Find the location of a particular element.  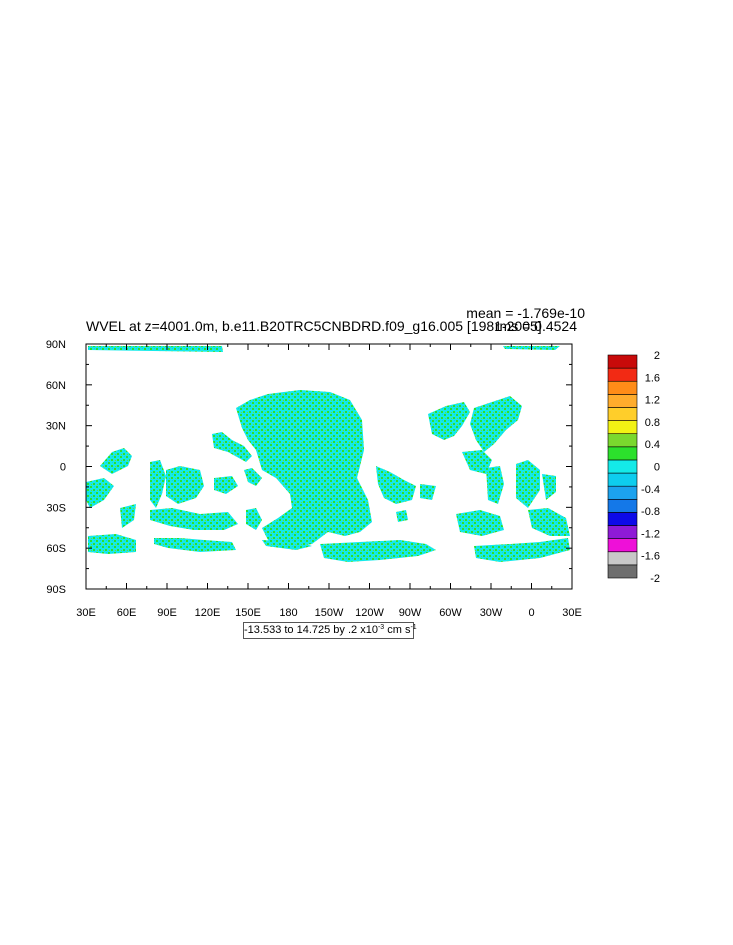

x-tick-label: 120W is located at coordinates (369, 613).